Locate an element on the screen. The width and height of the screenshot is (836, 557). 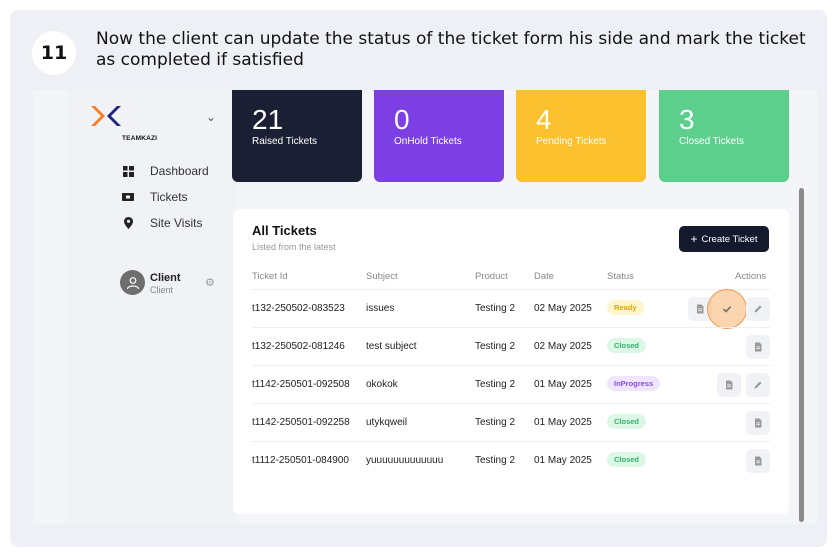
status-badge: Ready is located at coordinates (625, 307).